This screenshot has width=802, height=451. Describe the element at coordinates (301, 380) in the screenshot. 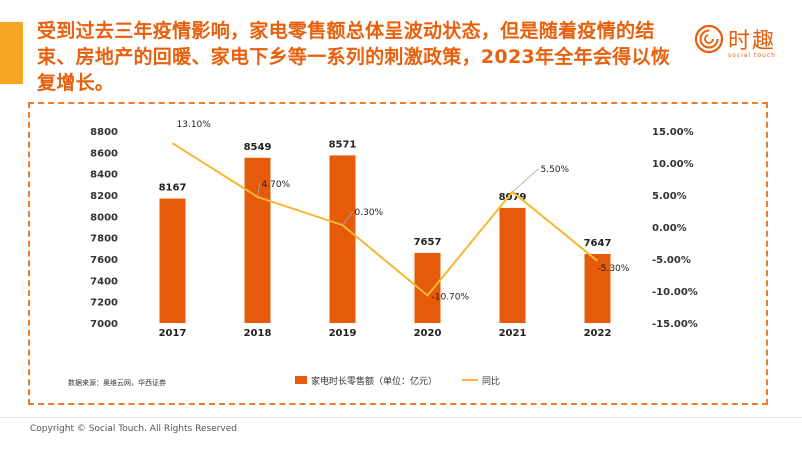

I see `legend-bar-swatch` at that location.